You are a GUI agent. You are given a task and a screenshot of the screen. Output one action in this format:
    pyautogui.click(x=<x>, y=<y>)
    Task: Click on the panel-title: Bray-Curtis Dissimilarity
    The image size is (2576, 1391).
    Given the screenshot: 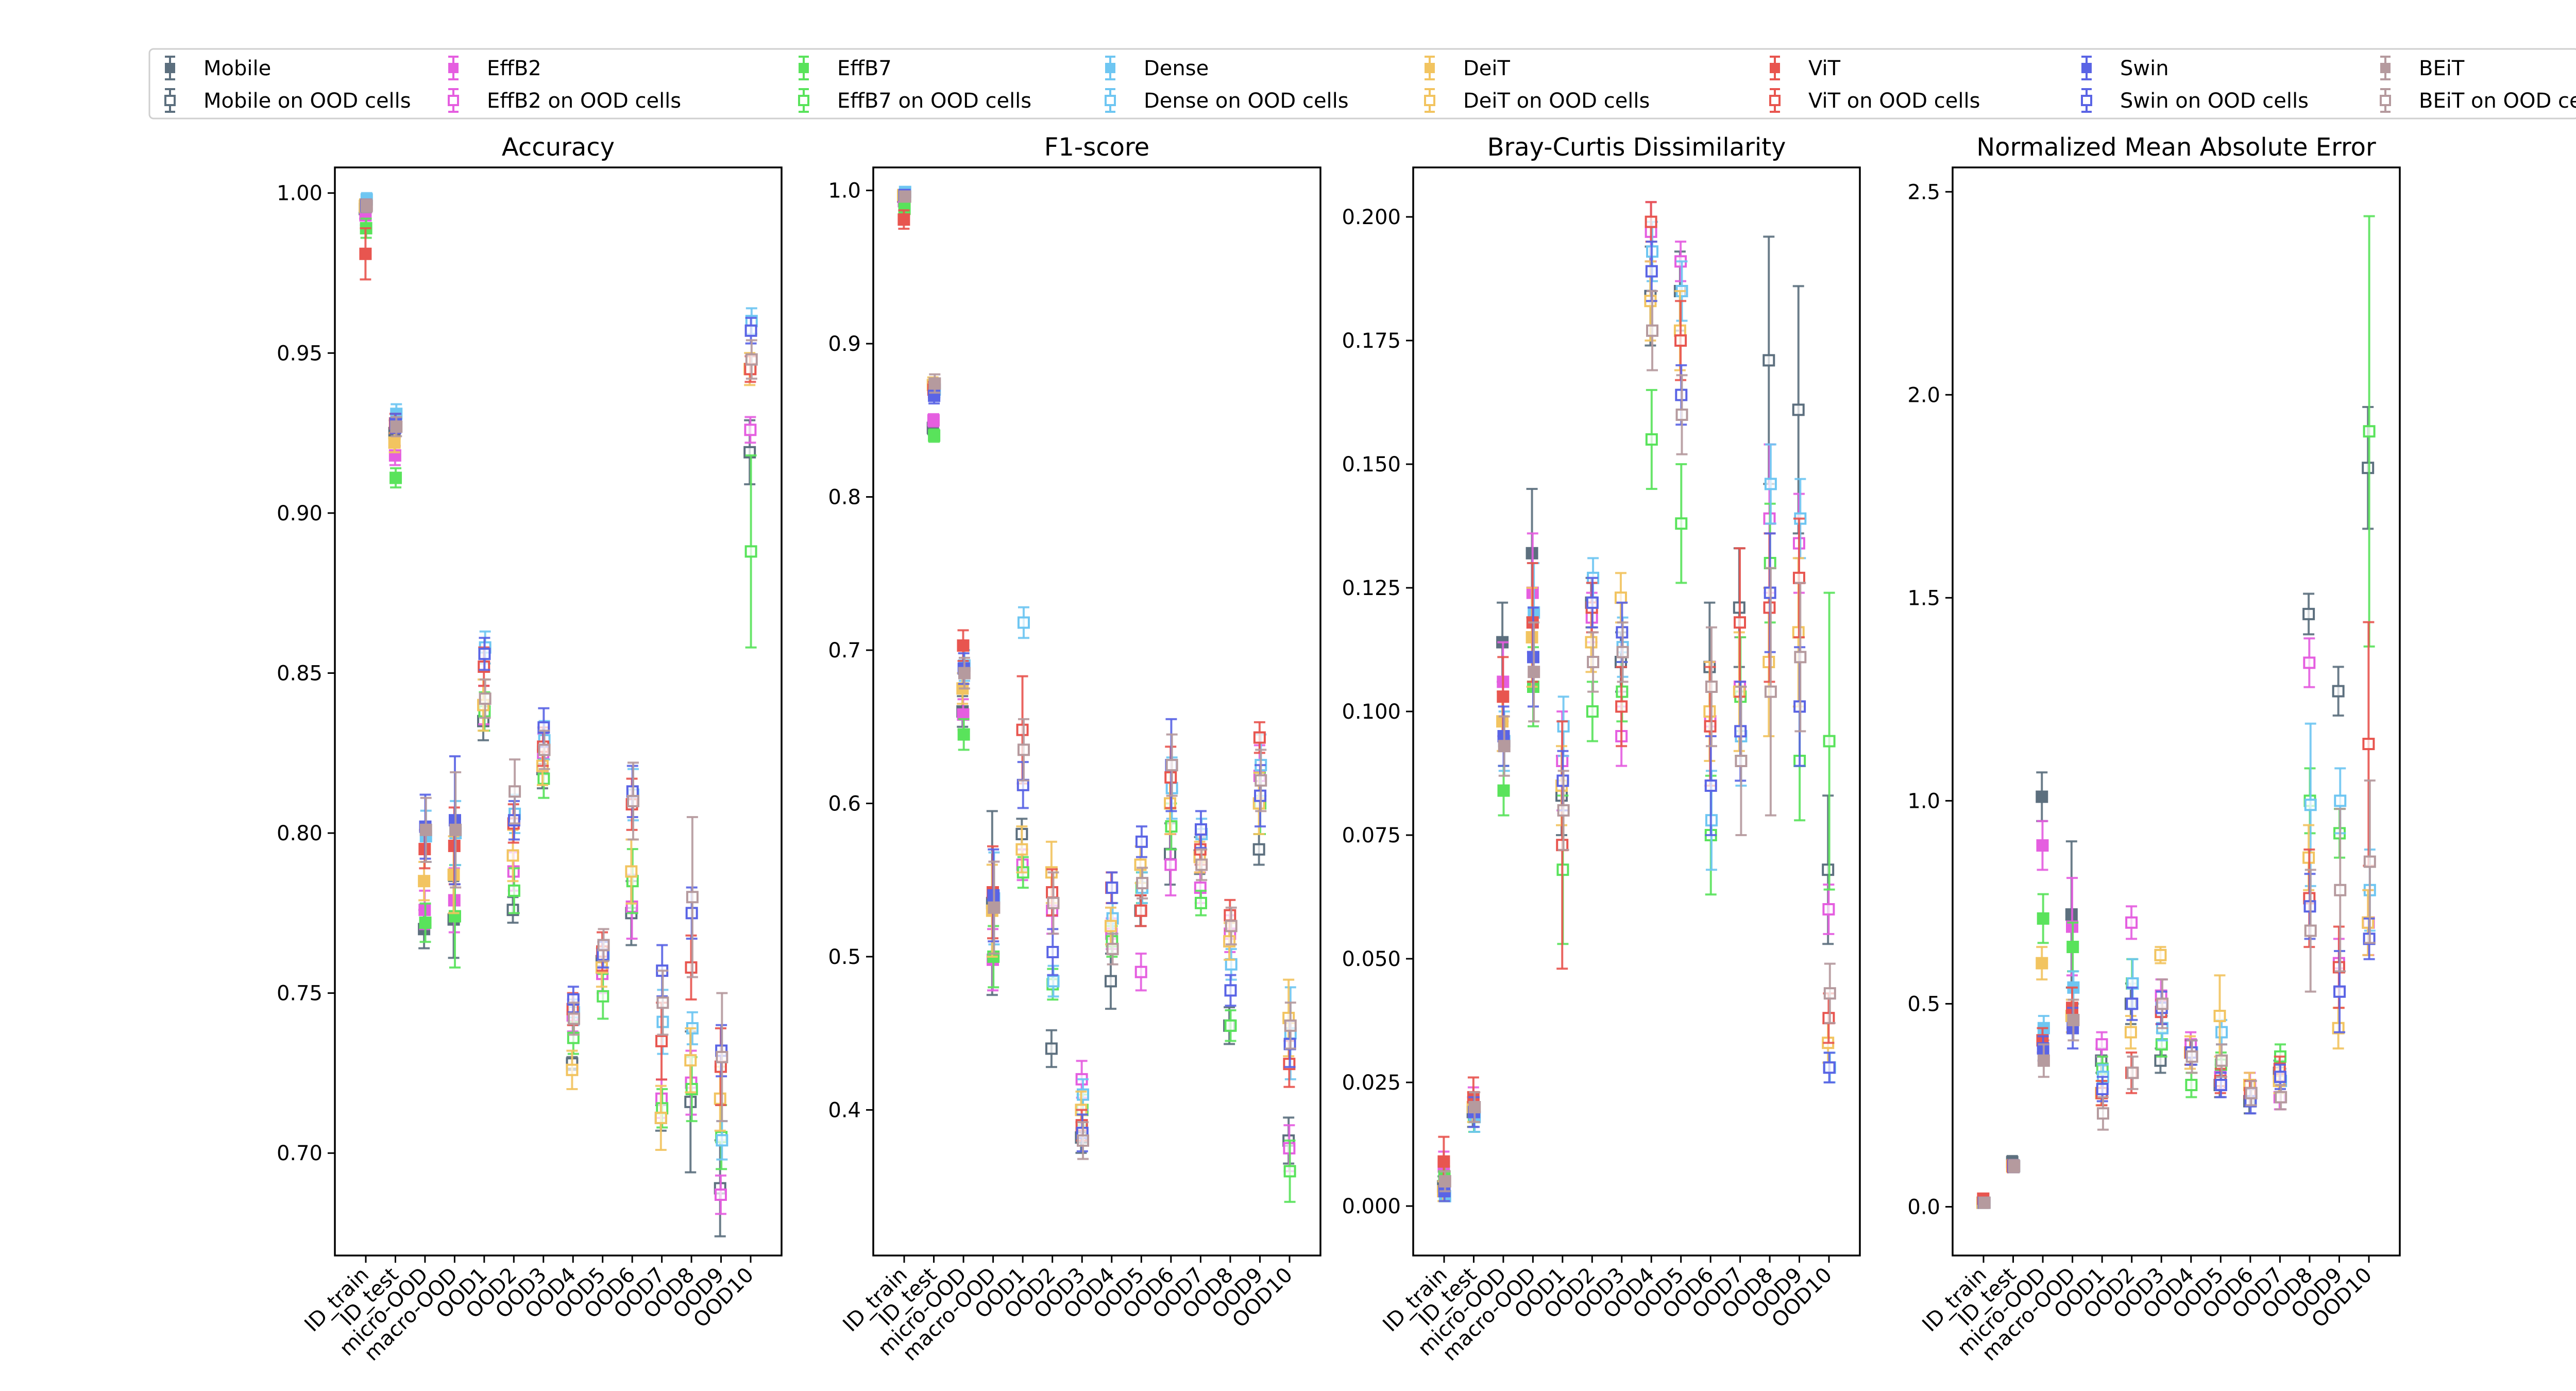 What is the action you would take?
    pyautogui.click(x=1636, y=147)
    